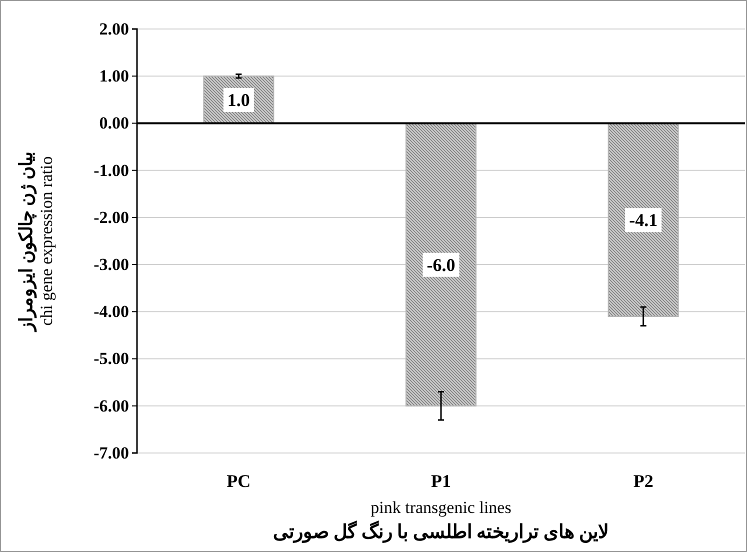 The image size is (747, 552). I want to click on x-tick-label: P2, so click(643, 481).